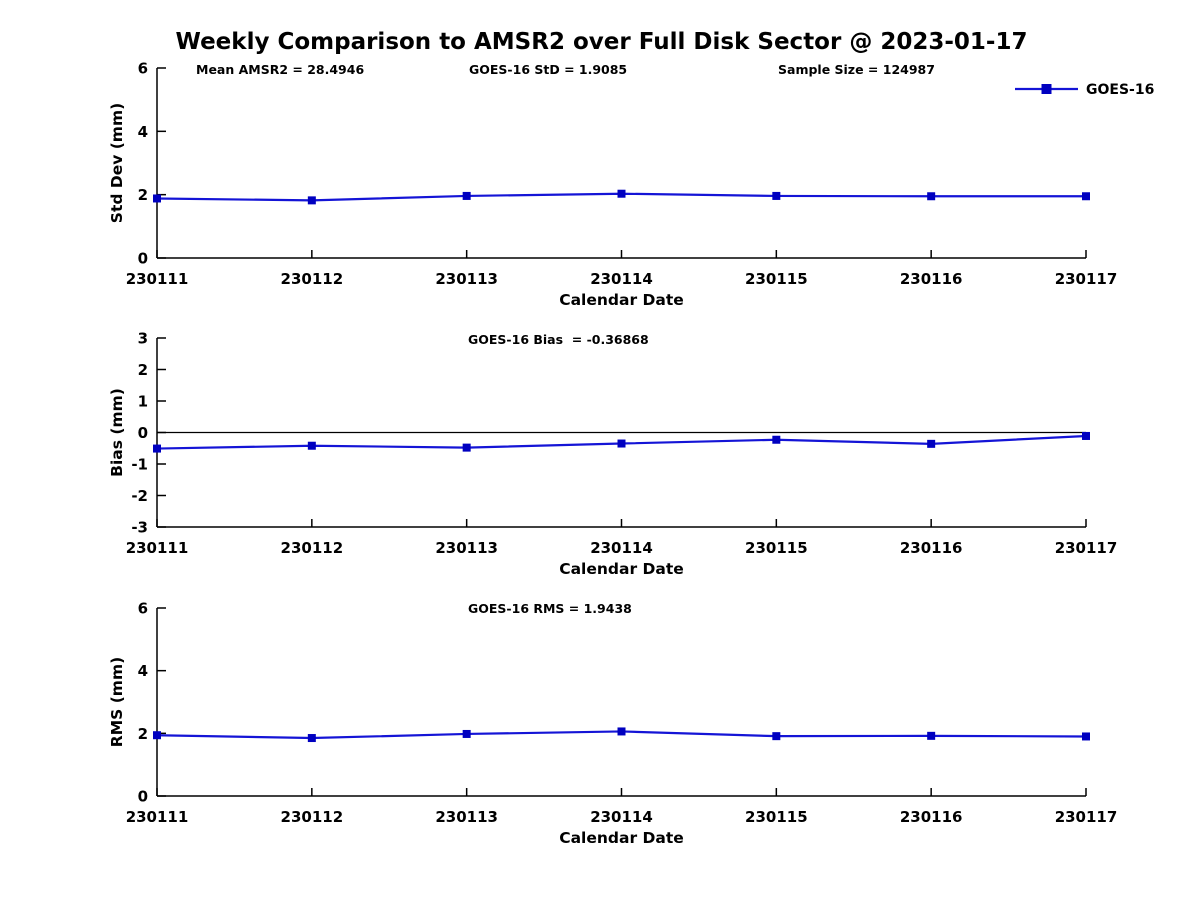  What do you see at coordinates (139, 528) in the screenshot?
I see `y-tick-label: -3` at bounding box center [139, 528].